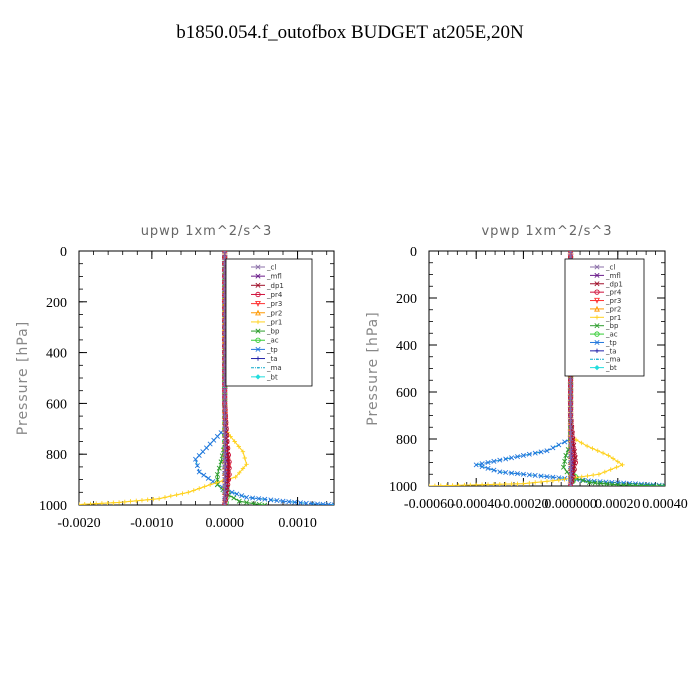 This screenshot has height=700, width=700. I want to click on upwp-legend-label-pr3: _pr3, so click(274, 304).